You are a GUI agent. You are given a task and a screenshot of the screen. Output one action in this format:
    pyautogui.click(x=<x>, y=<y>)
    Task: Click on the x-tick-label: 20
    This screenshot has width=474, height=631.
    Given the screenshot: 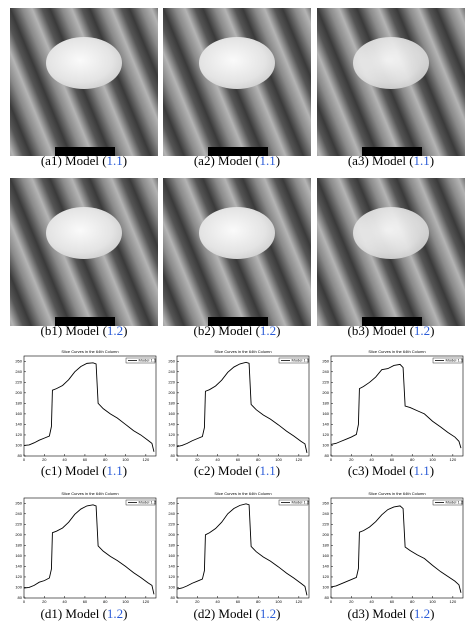 What is the action you would take?
    pyautogui.click(x=351, y=601)
    